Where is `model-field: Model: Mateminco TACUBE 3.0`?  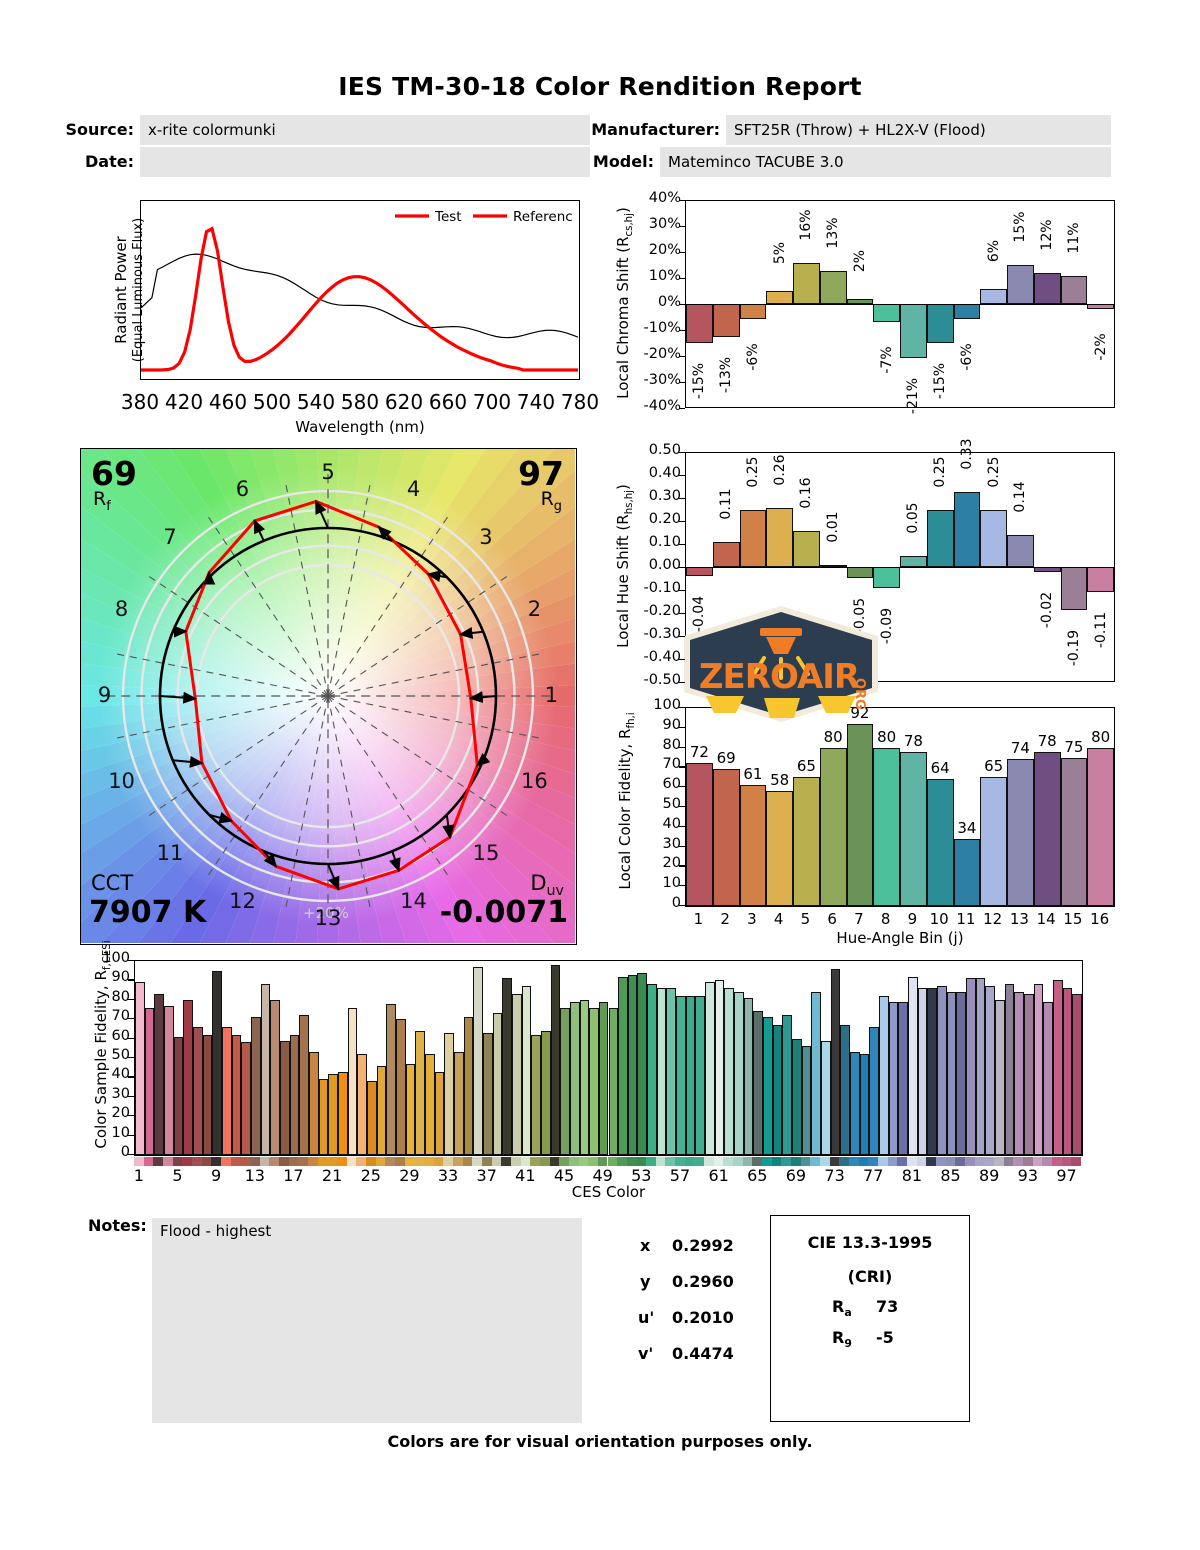 model-field: Model: Mateminco TACUBE 3.0 is located at coordinates (852, 162).